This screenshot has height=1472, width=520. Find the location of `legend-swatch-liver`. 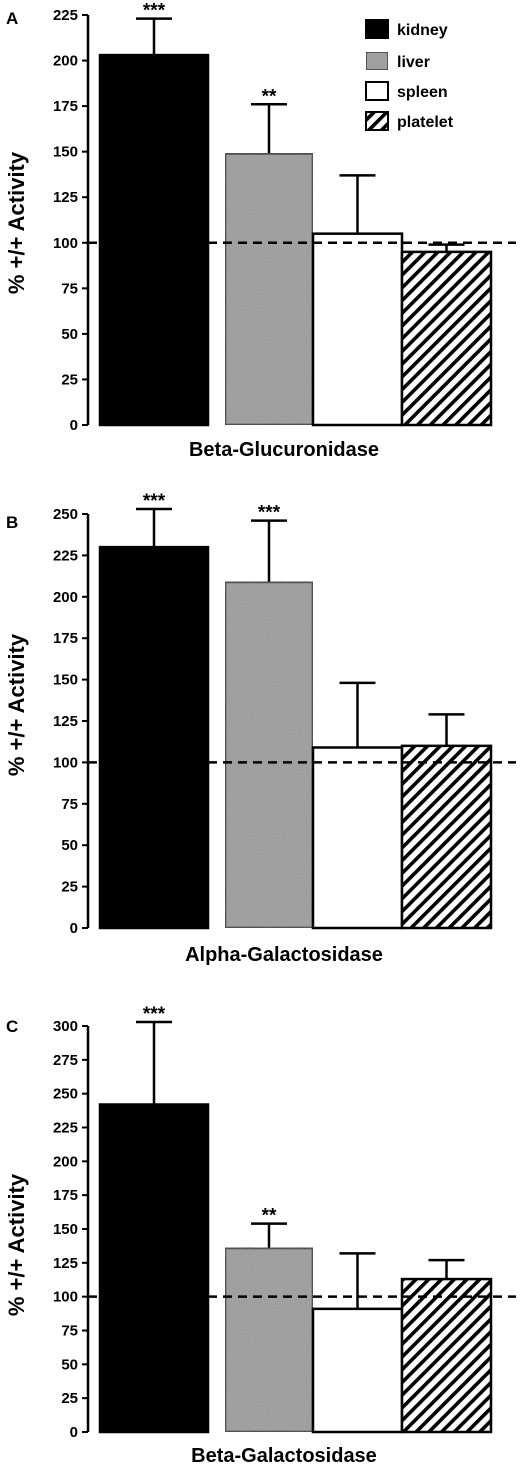

legend-swatch-liver is located at coordinates (377, 61).